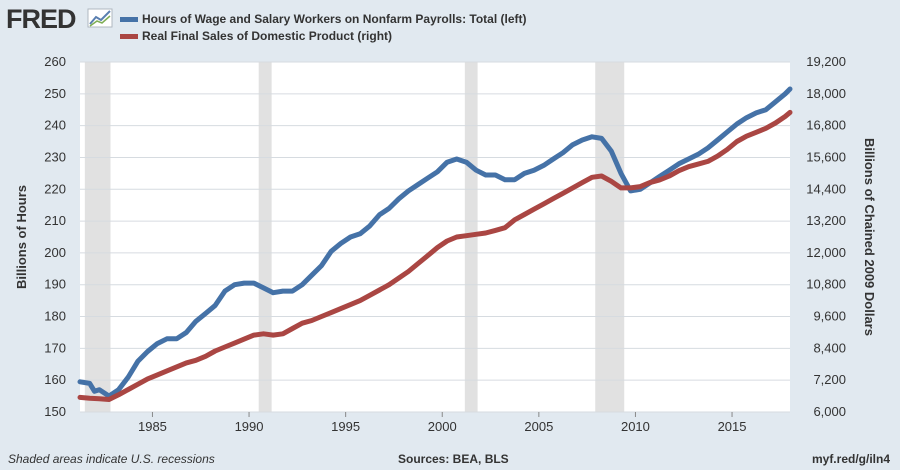  I want to click on legend-swatch-series1, so click(129, 19).